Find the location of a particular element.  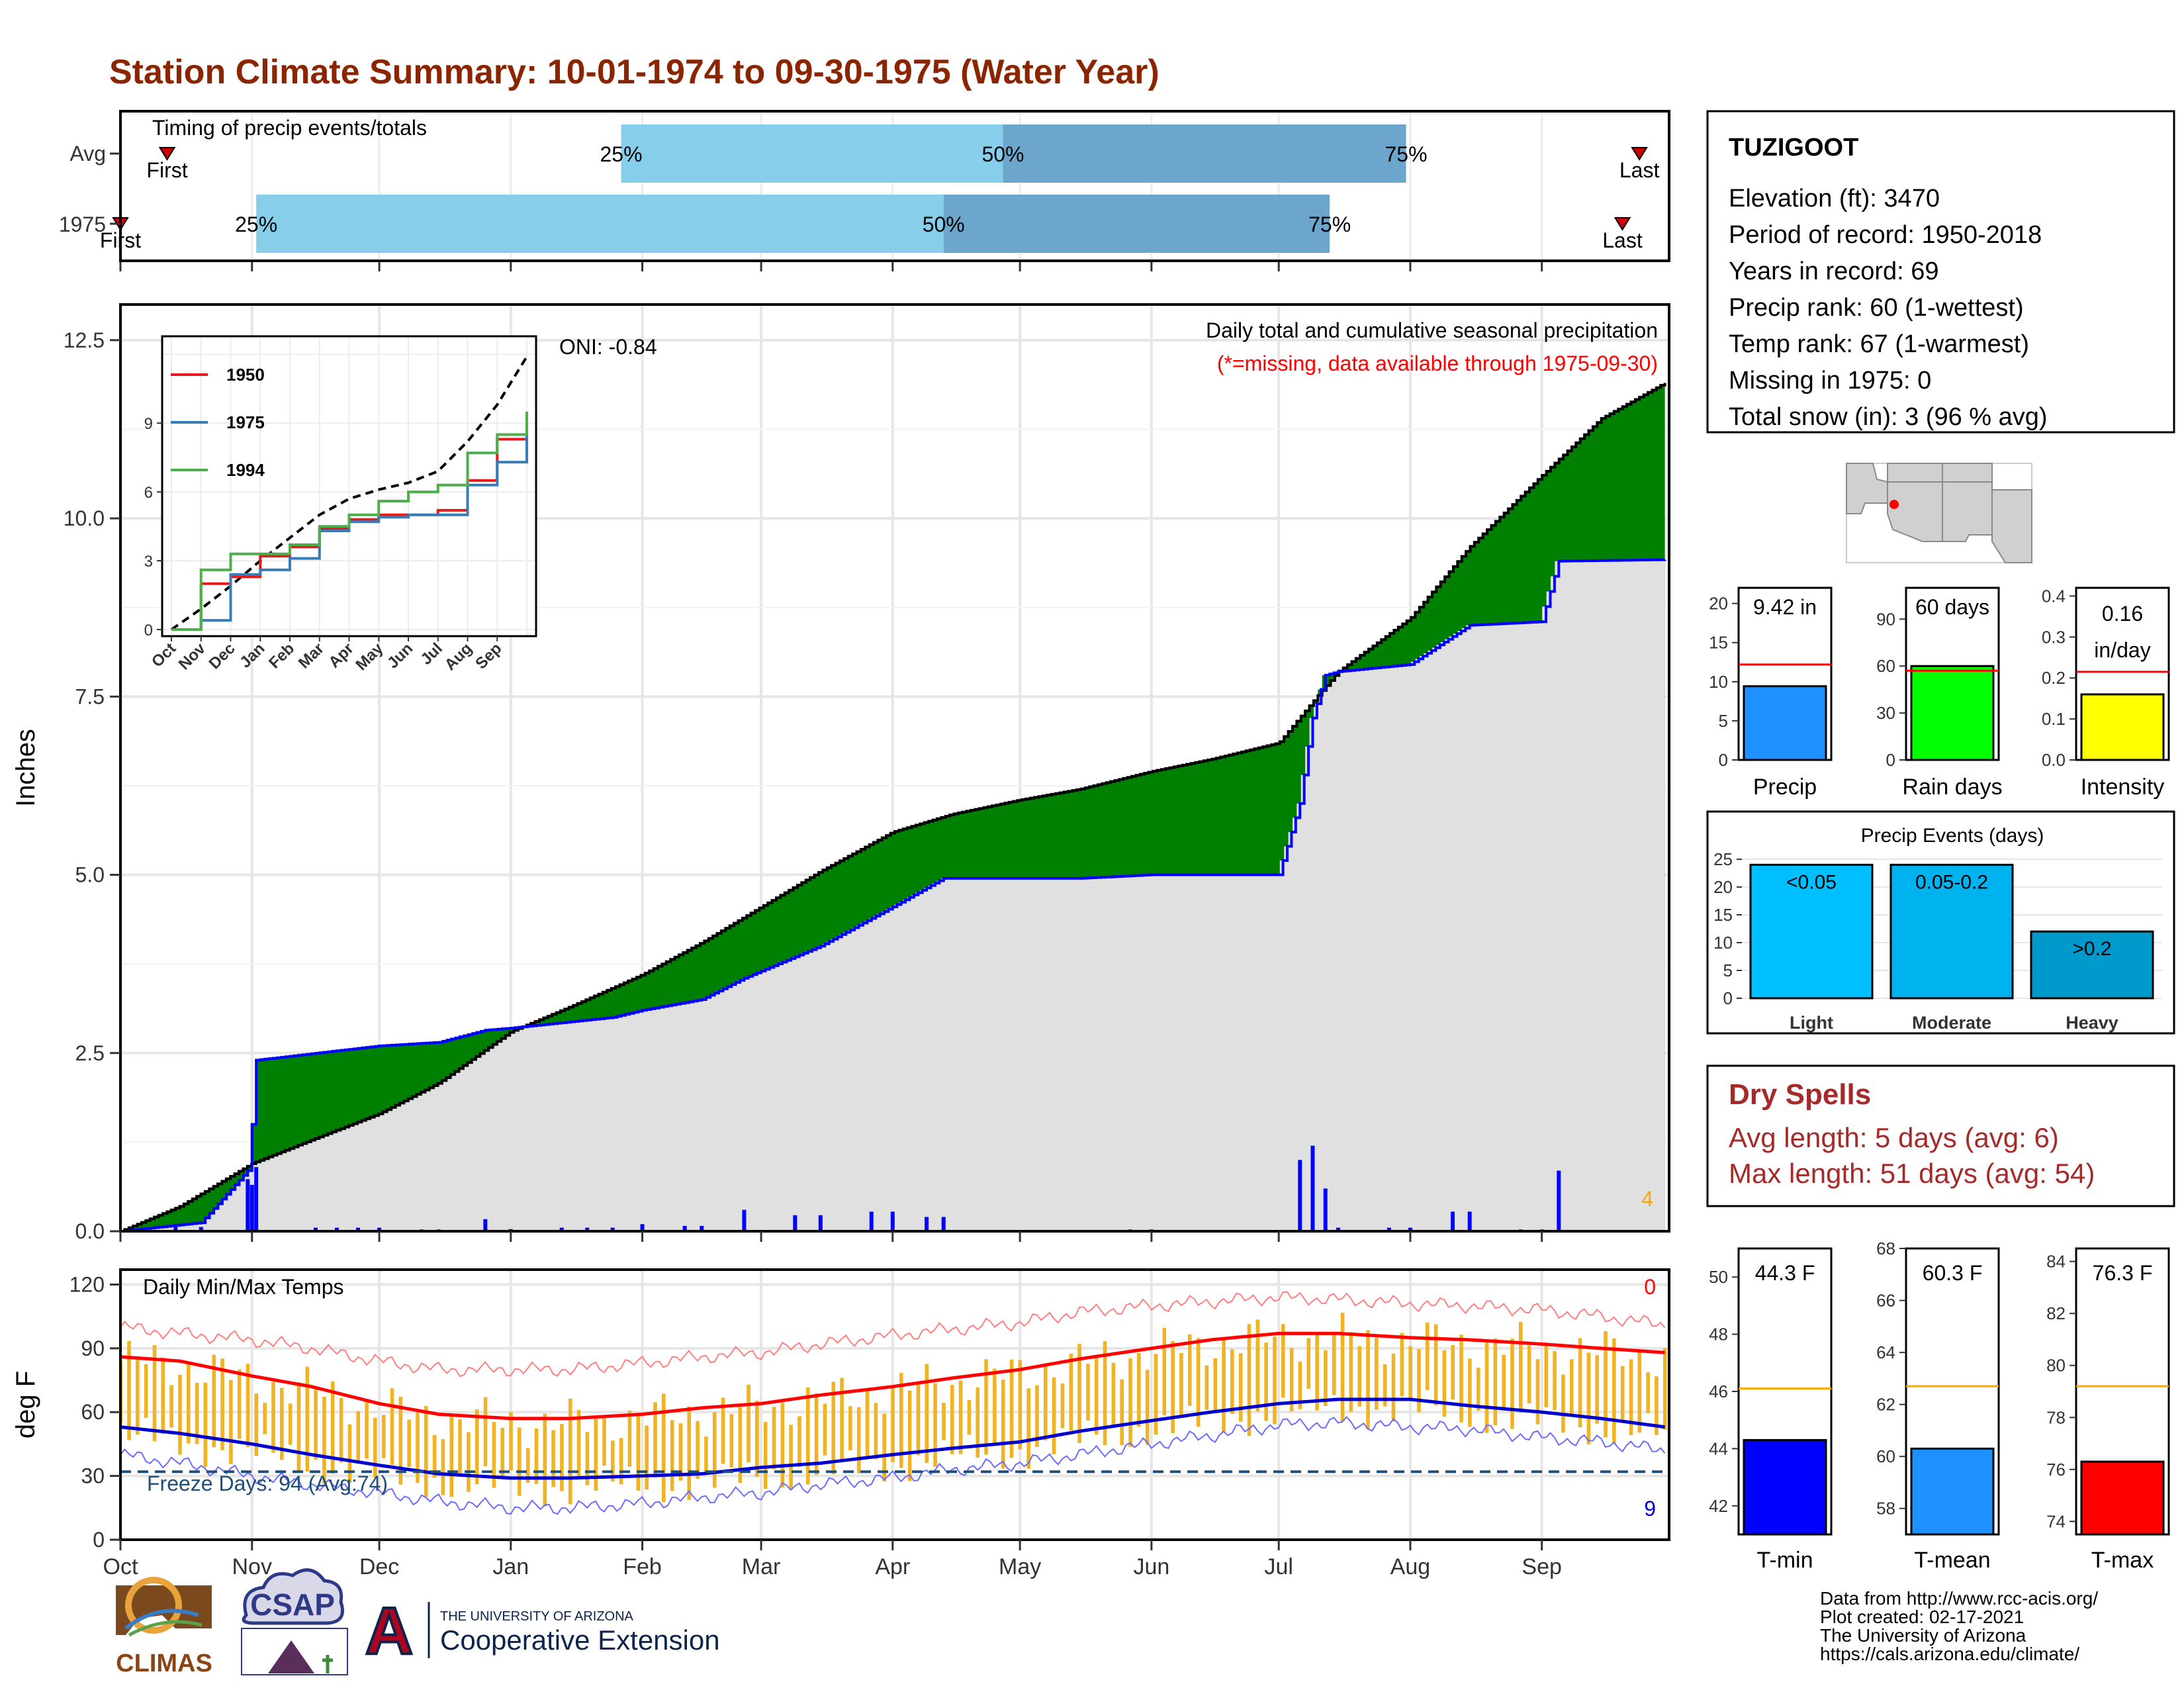

temp-xtick-label: Sep is located at coordinates (1542, 1566).